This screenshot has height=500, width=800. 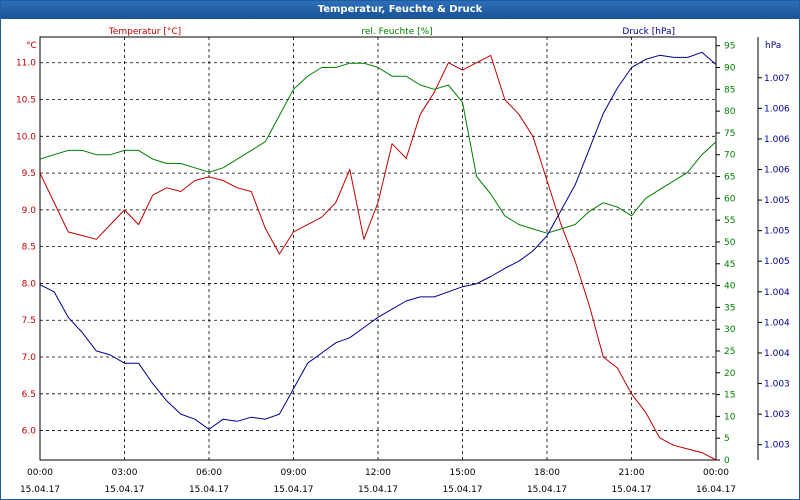 I want to click on temperature-tick-label: 9.5, so click(x=29, y=174).